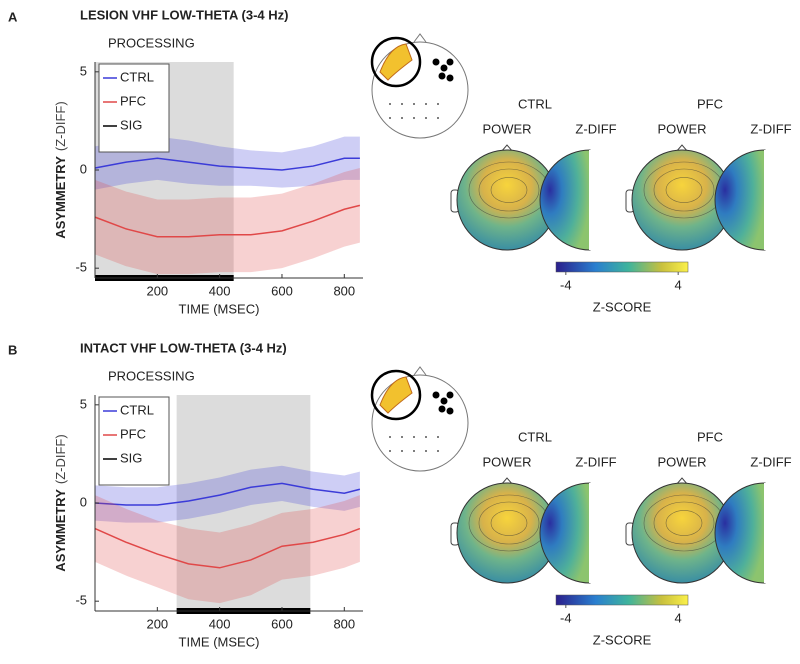  Describe the element at coordinates (220, 290) in the screenshot. I see `x-tick-label: 400` at that location.